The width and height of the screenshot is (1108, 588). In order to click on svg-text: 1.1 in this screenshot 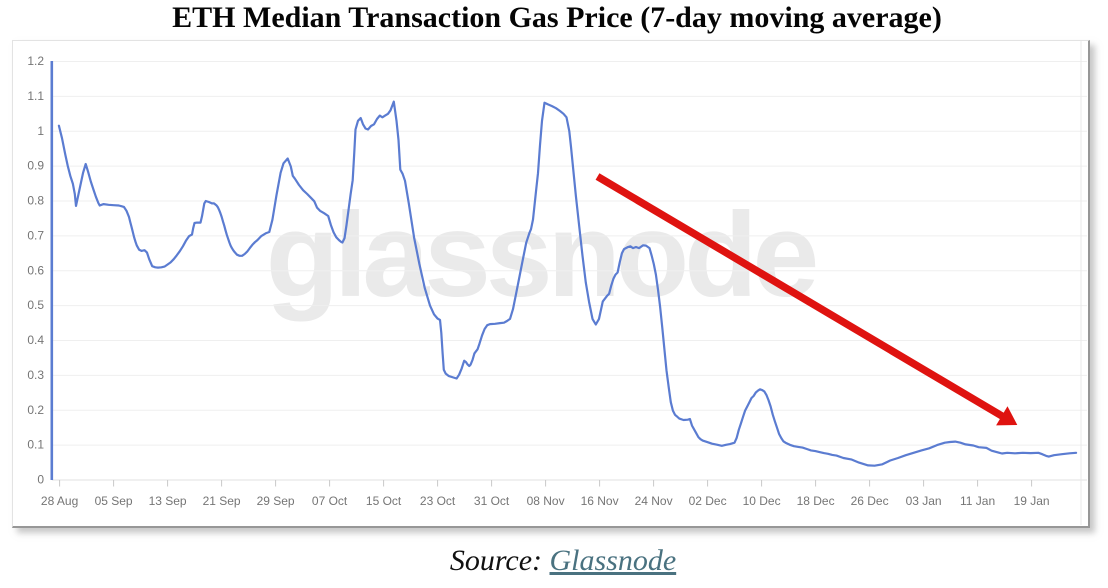, I will do `click(35, 96)`.